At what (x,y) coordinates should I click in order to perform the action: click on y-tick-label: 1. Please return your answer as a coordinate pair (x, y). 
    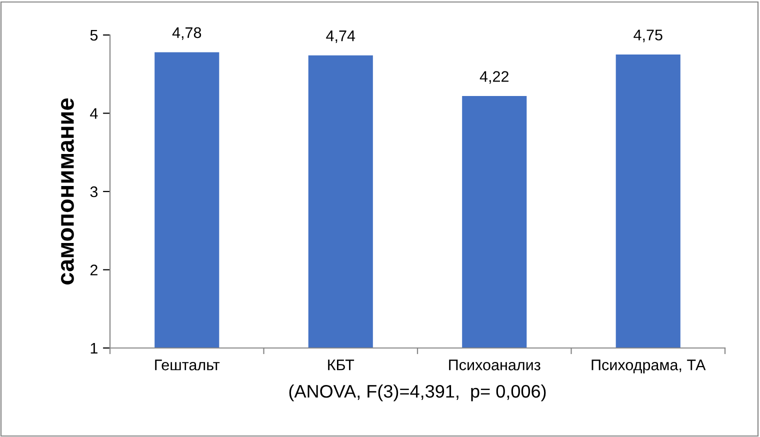
    Looking at the image, I should click on (94, 348).